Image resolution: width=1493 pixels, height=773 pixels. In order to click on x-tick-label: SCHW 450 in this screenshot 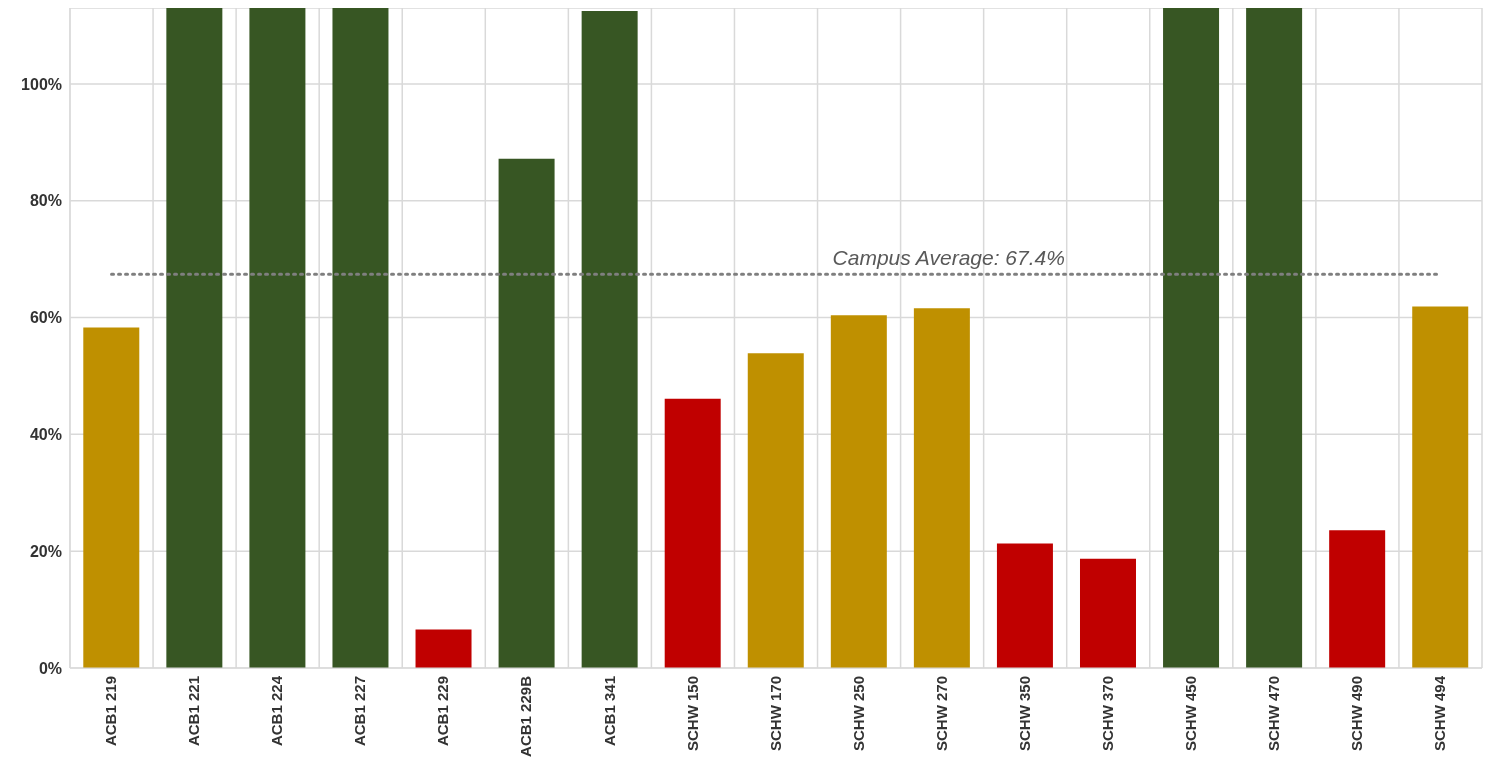, I will do `click(1190, 714)`.